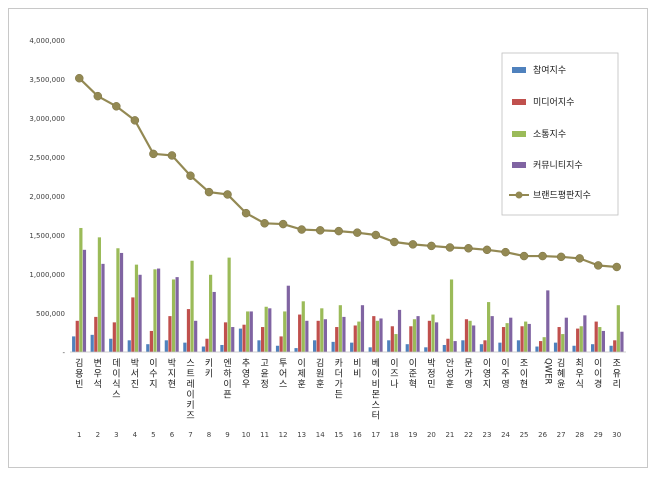  Describe the element at coordinates (318, 336) in the screenshot. I see `bar-미디어지수-김원훈` at that location.